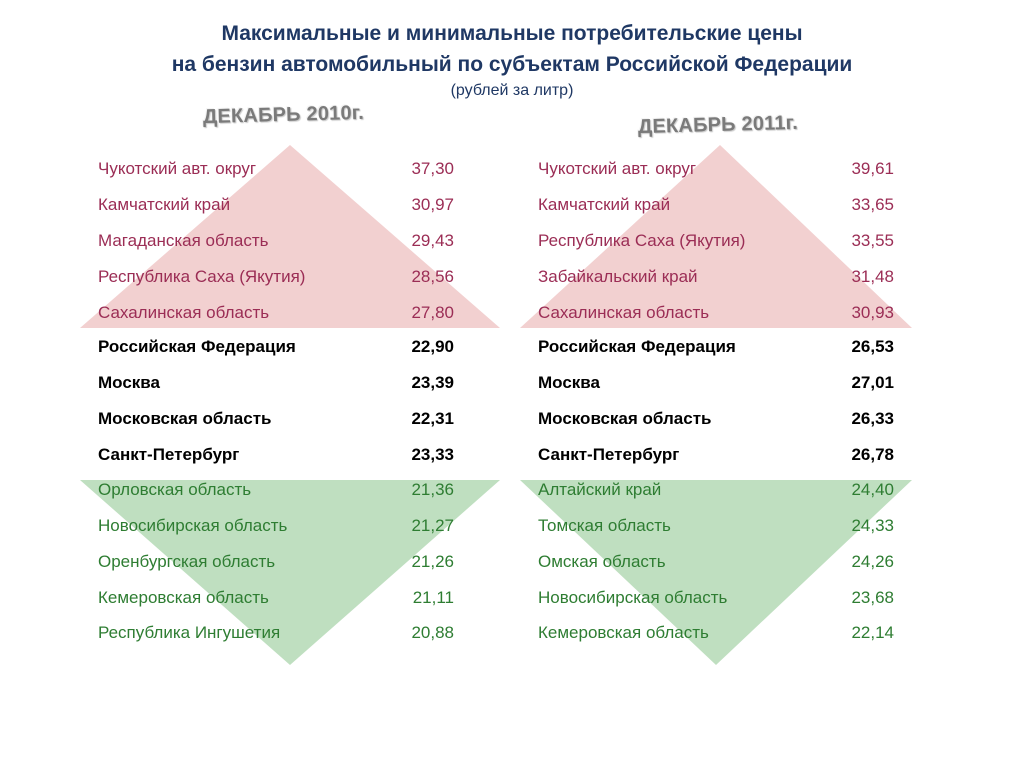 The image size is (1024, 768). Describe the element at coordinates (872, 525) in the screenshot. I see `price-value: 24,33` at that location.